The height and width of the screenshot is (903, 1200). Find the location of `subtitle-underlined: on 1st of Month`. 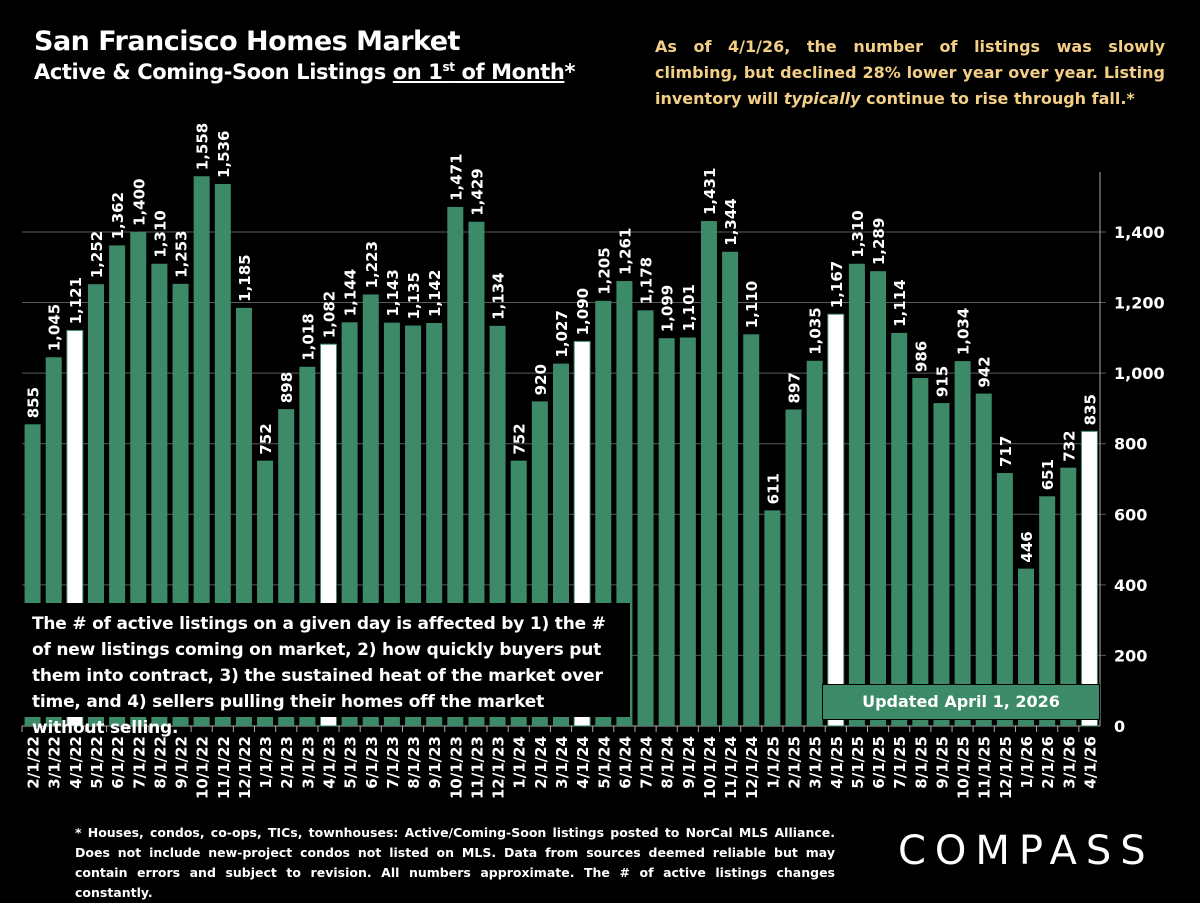

subtitle-underlined: on 1st of Month is located at coordinates (479, 72).